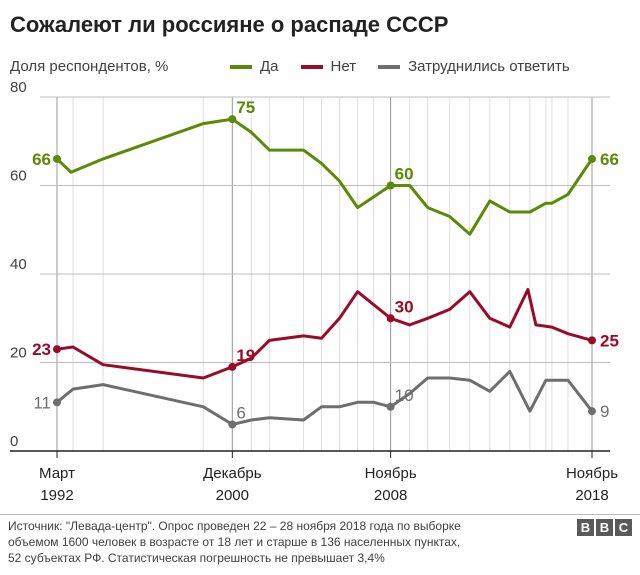  What do you see at coordinates (489, 66) in the screenshot?
I see `legend-label-undecided: Затруднились ответить` at bounding box center [489, 66].